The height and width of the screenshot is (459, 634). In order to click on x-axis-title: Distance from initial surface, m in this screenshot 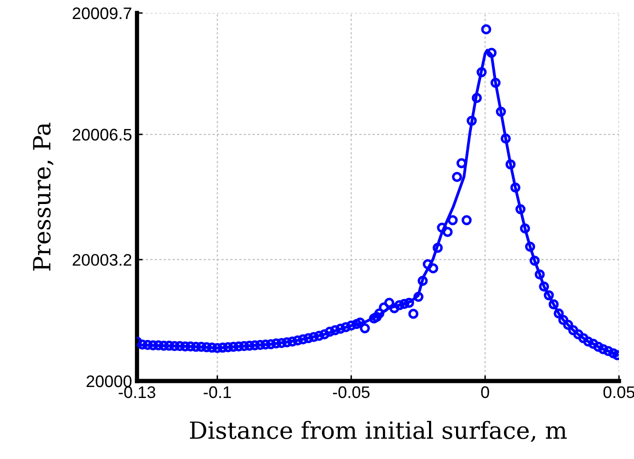, I will do `click(378, 431)`.